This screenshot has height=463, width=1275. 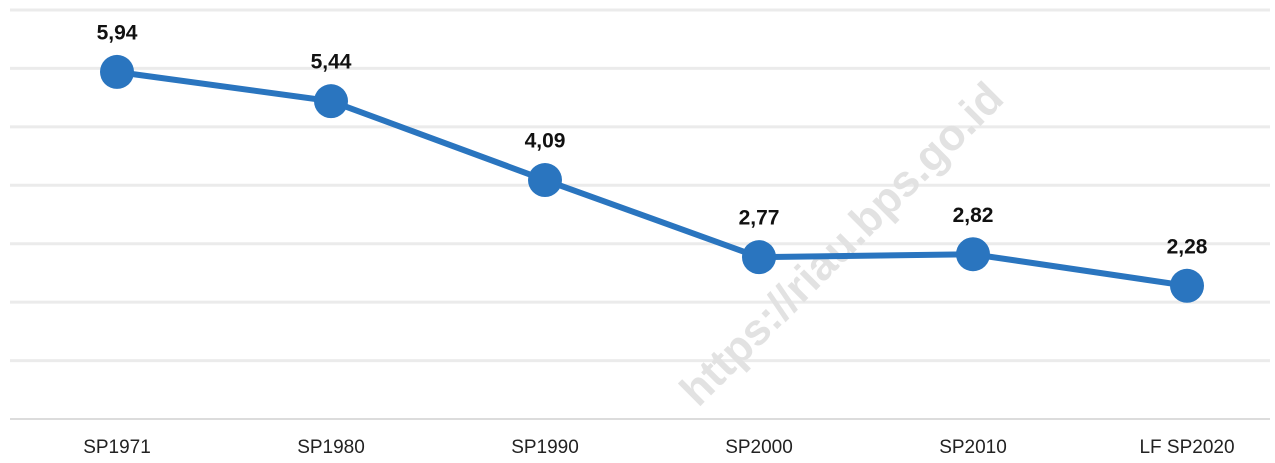 What do you see at coordinates (973, 215) in the screenshot?
I see `data-label: 2,82` at bounding box center [973, 215].